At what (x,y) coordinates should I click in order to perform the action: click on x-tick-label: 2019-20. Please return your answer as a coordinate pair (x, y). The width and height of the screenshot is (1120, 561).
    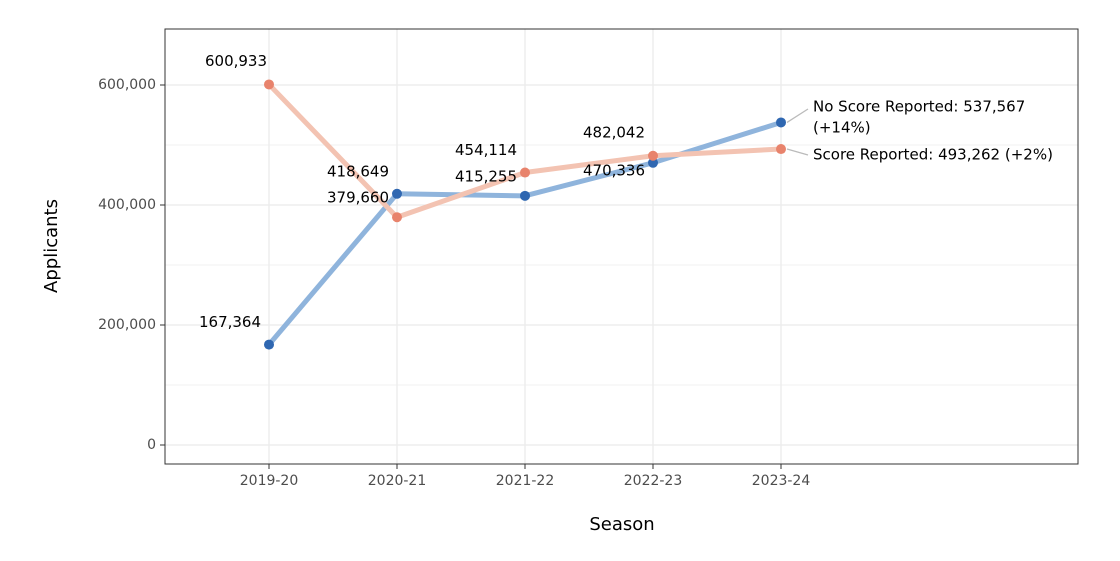
    Looking at the image, I should click on (269, 481).